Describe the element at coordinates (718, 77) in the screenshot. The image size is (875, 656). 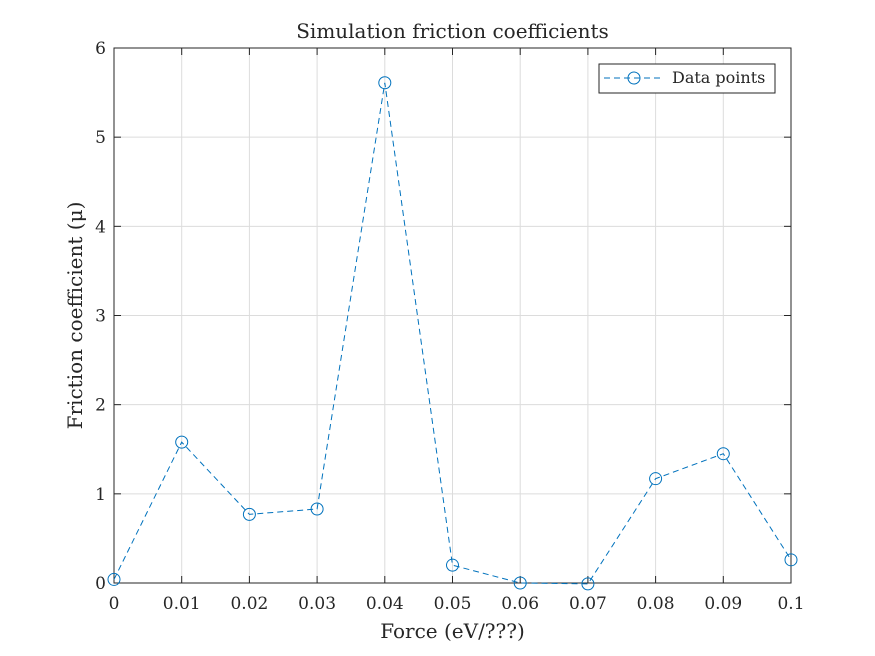
I see `legend-entry-label: Data points` at that location.